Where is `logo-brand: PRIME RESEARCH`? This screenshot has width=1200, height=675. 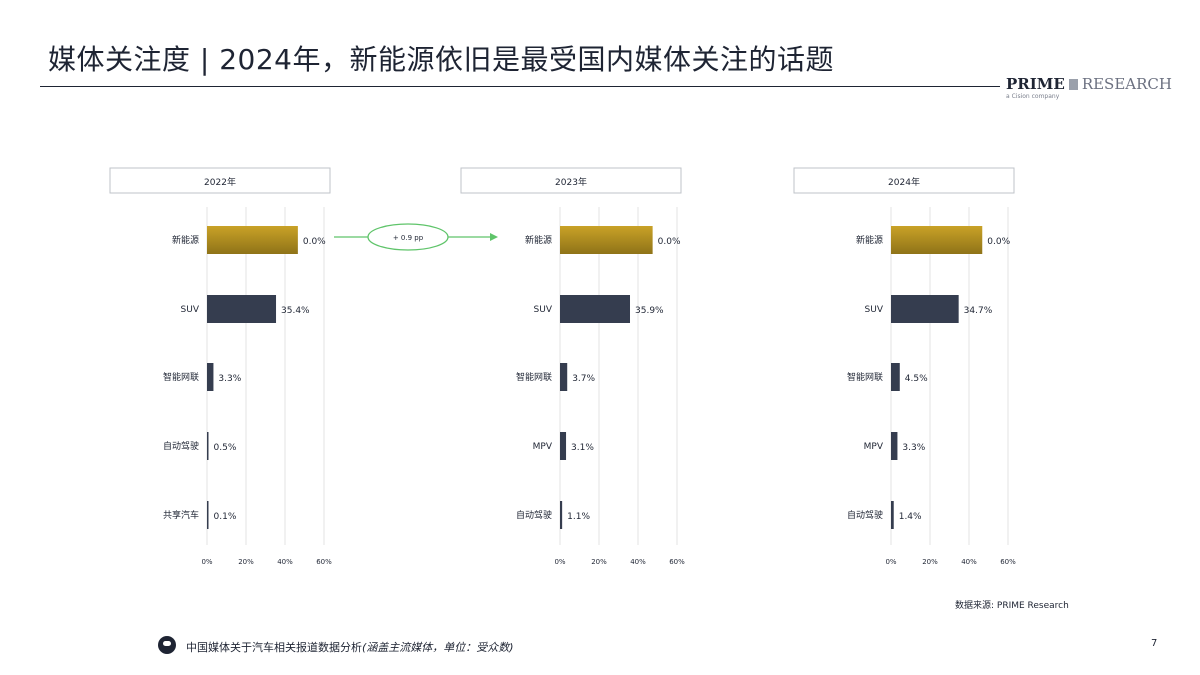
logo-brand: PRIME RESEARCH is located at coordinates (1089, 84).